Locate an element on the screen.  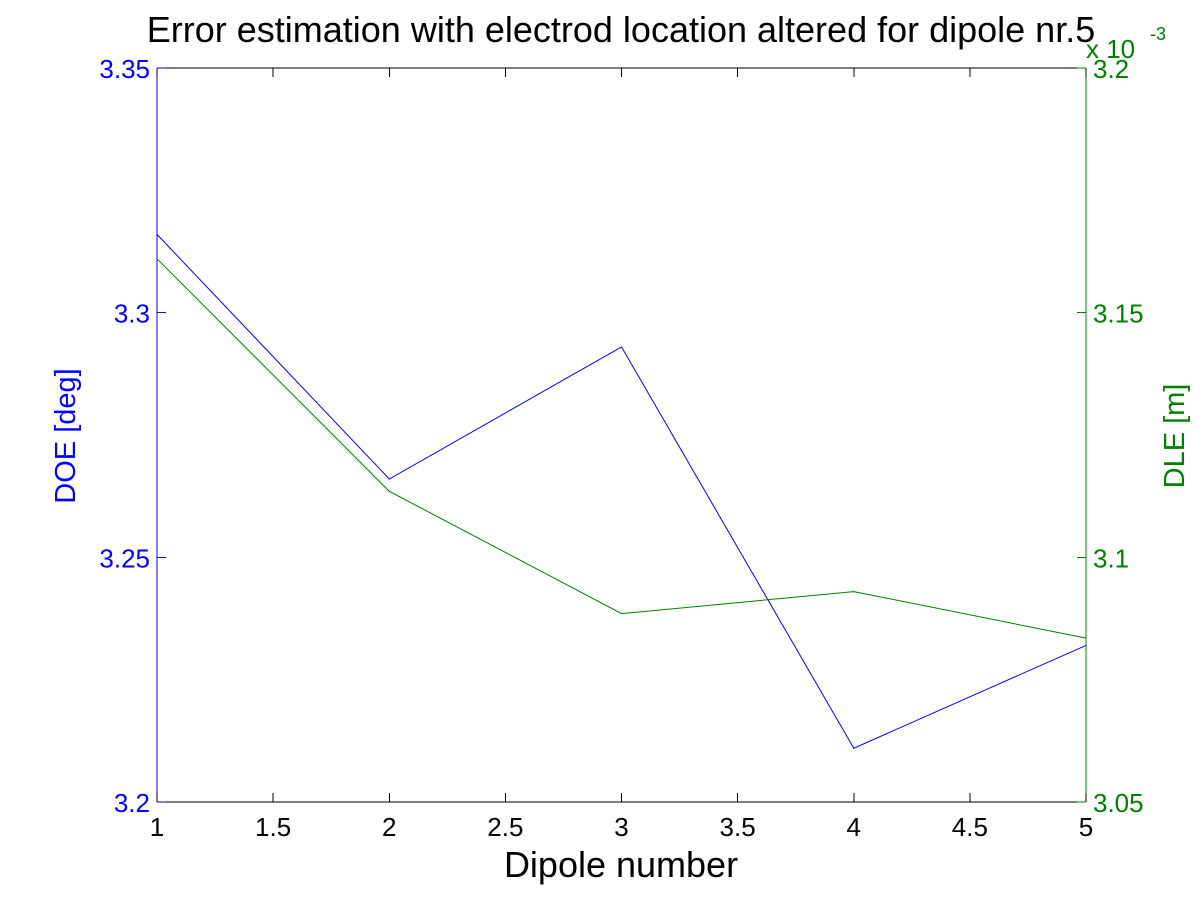
right-y-tick-label: 3.1 is located at coordinates (1111, 558).